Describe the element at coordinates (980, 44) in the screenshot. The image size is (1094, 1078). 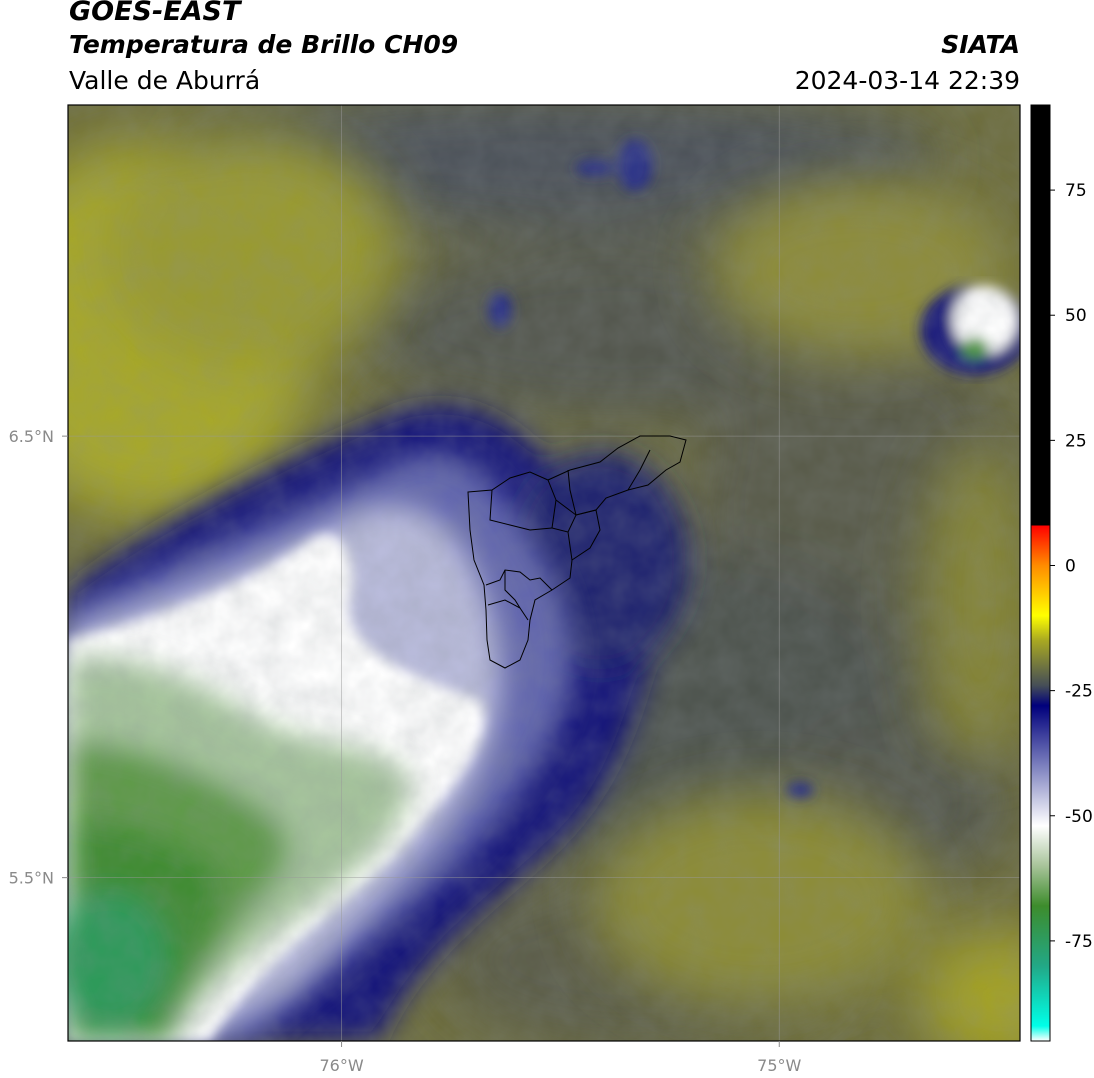
I see `organization-title: SIATA` at that location.